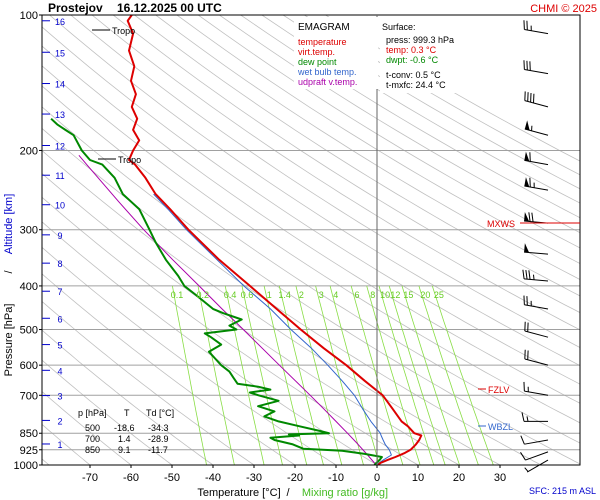  Describe the element at coordinates (420, 40) in the screenshot. I see `surface-press: press: 999.3 hPa` at that location.